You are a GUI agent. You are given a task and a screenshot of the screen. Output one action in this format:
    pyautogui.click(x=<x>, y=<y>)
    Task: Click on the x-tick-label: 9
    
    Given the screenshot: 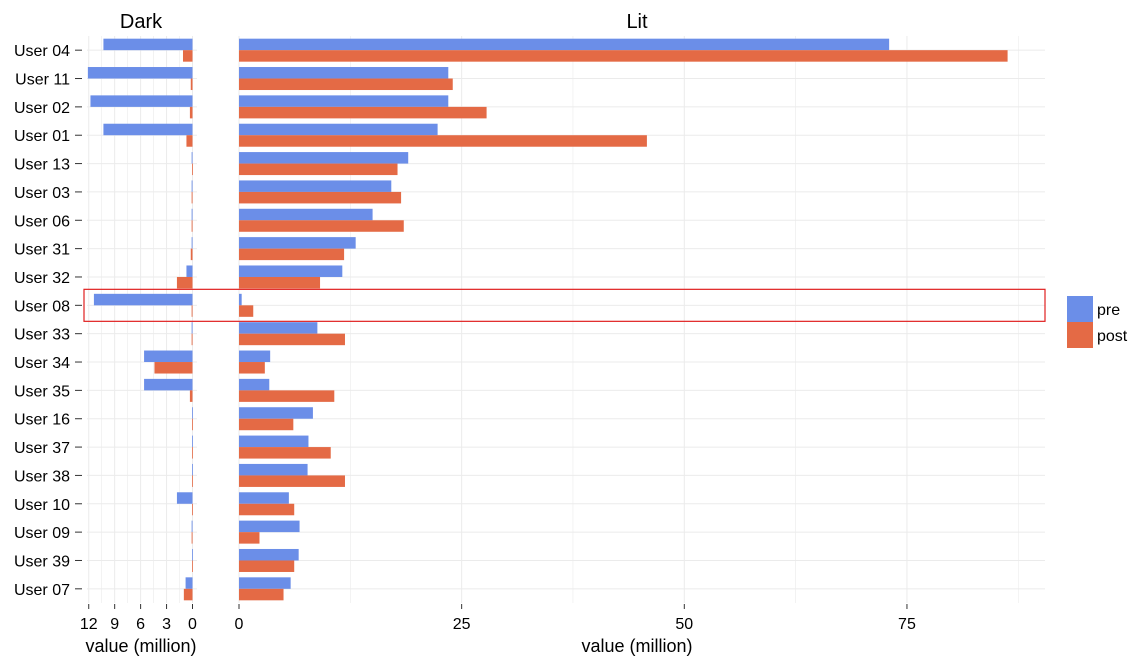 What is the action you would take?
    pyautogui.click(x=114, y=624)
    